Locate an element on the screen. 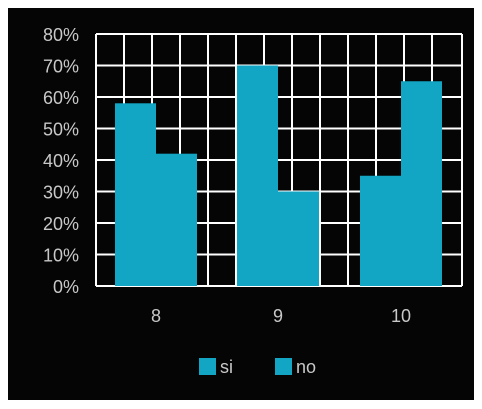 The height and width of the screenshot is (409, 482). x-axis-ticks: 8 9 10 is located at coordinates (281, 316).